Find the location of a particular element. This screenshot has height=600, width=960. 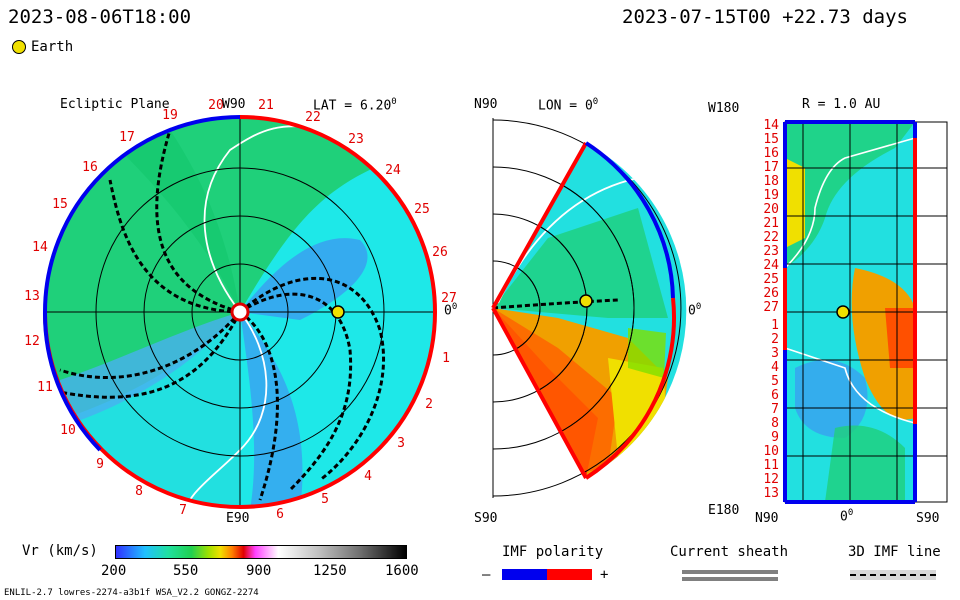

radial-r-label: R = 1.0 AU is located at coordinates (841, 104).